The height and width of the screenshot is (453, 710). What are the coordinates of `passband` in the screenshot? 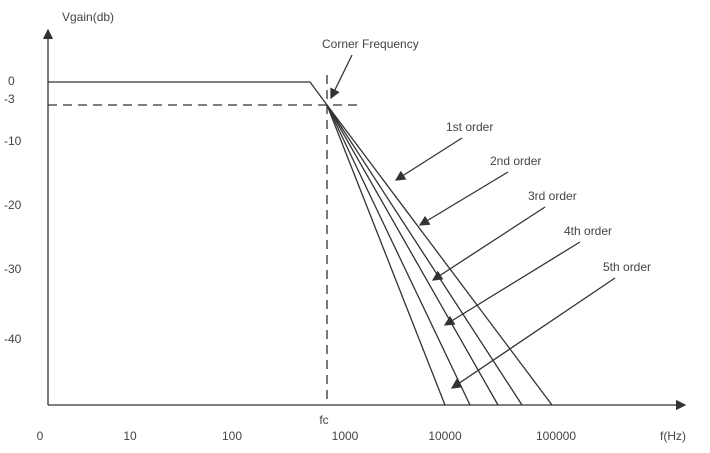 It's located at (188, 93).